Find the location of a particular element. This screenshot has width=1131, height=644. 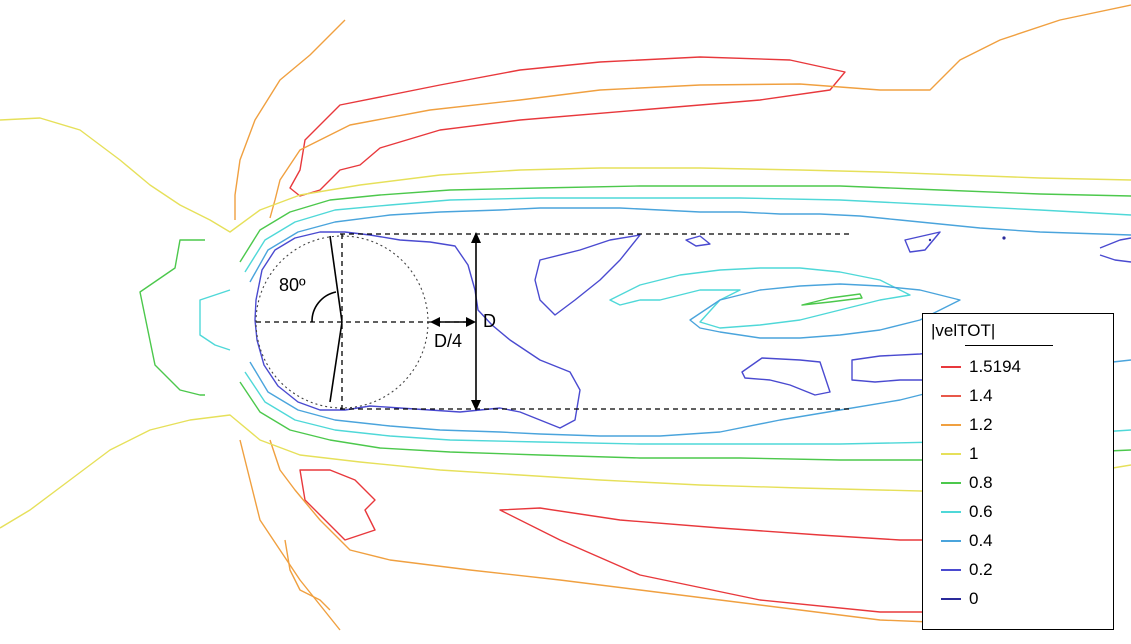

legend-title-rule is located at coordinates (1009, 345).